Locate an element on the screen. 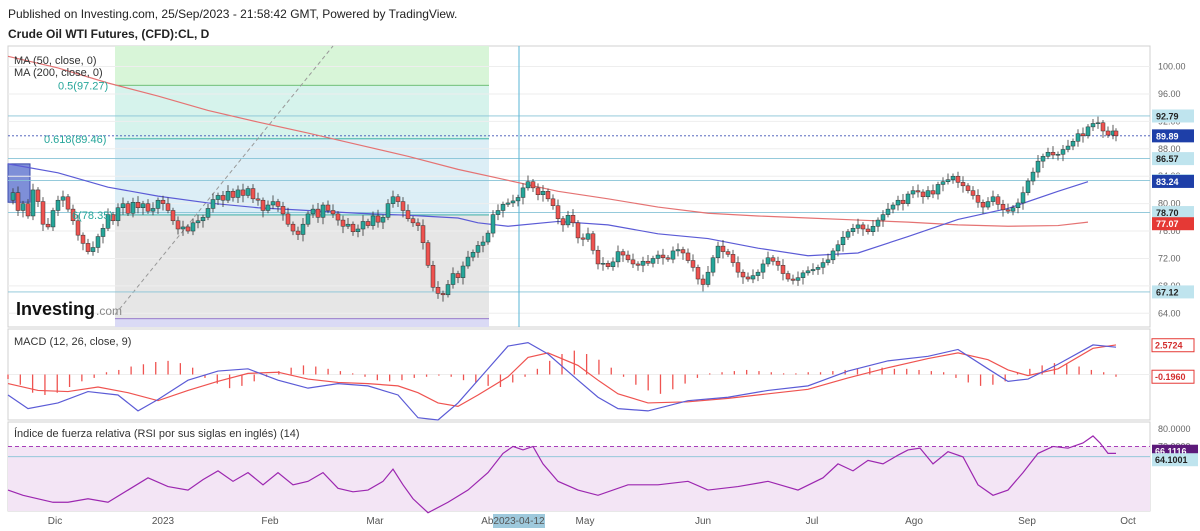 This screenshot has width=1200, height=531. x-axis-label: Jun is located at coordinates (703, 521).